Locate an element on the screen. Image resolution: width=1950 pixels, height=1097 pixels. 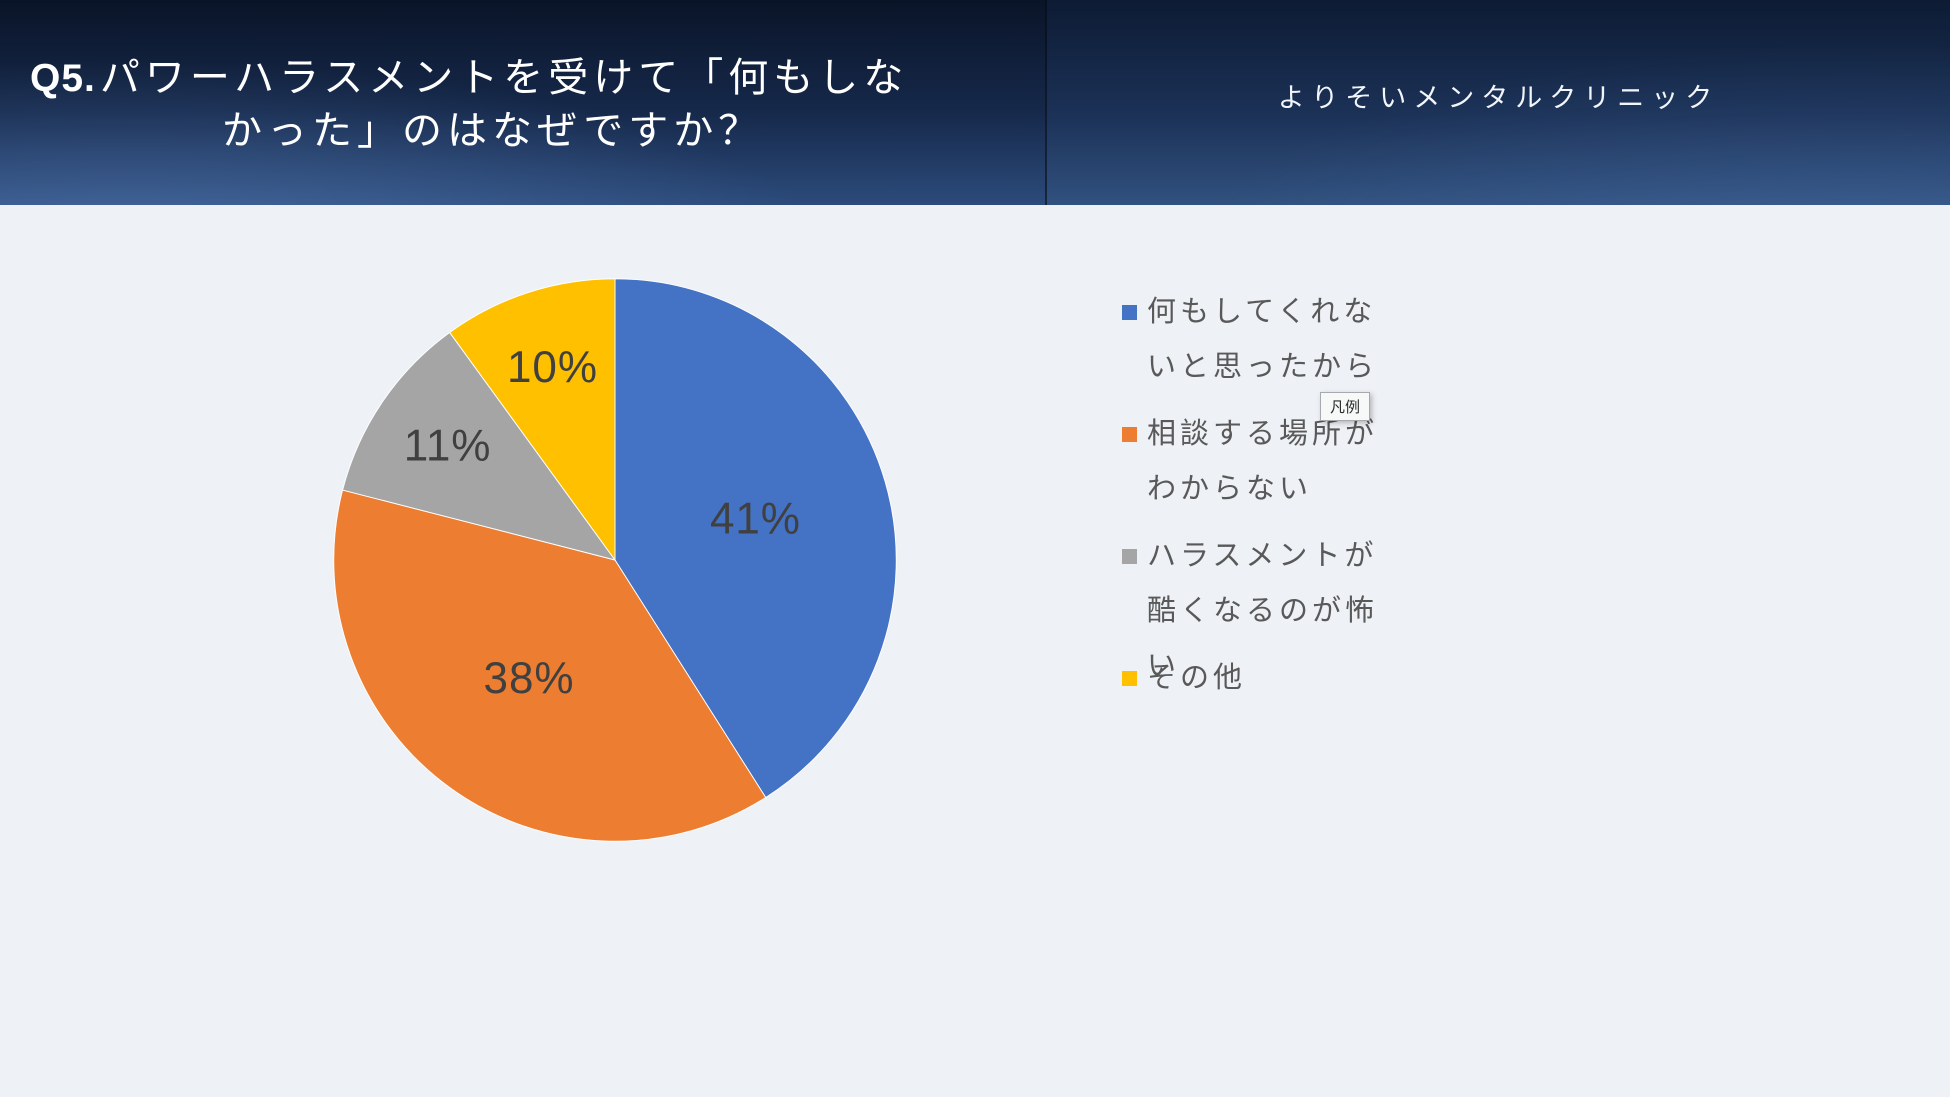
legend-item-1: 何もしてくれないと思ったから is located at coordinates (1272, 340).